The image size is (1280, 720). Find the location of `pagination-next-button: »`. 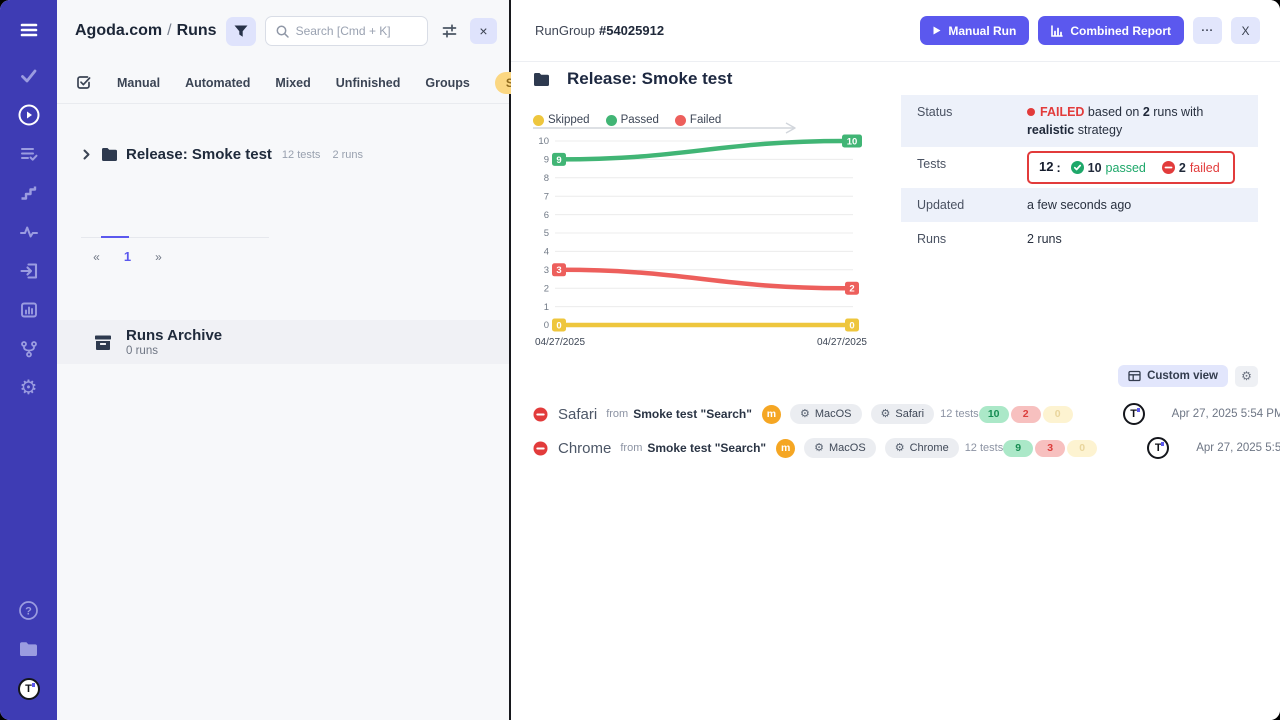

pagination-next-button: » is located at coordinates (158, 257).